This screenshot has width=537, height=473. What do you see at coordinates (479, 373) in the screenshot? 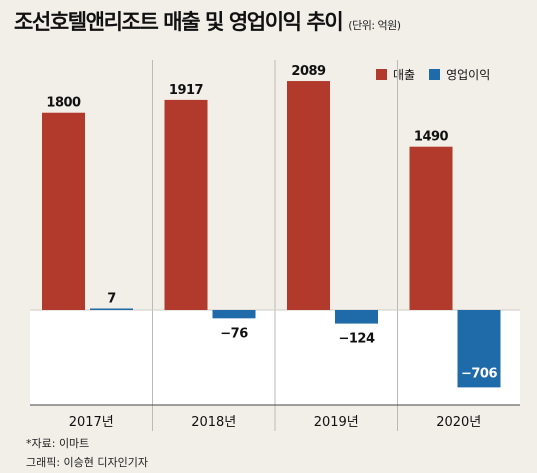
I see `operating-profit-data-label: −706` at bounding box center [479, 373].